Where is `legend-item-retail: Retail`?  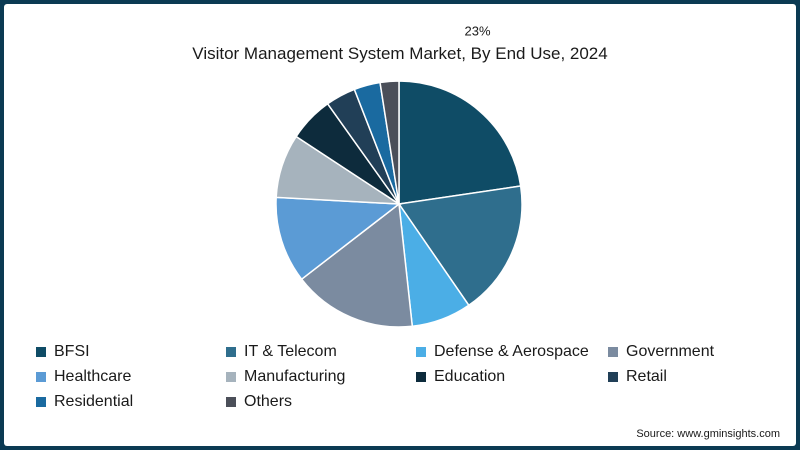
legend-item-retail: Retail is located at coordinates (637, 377).